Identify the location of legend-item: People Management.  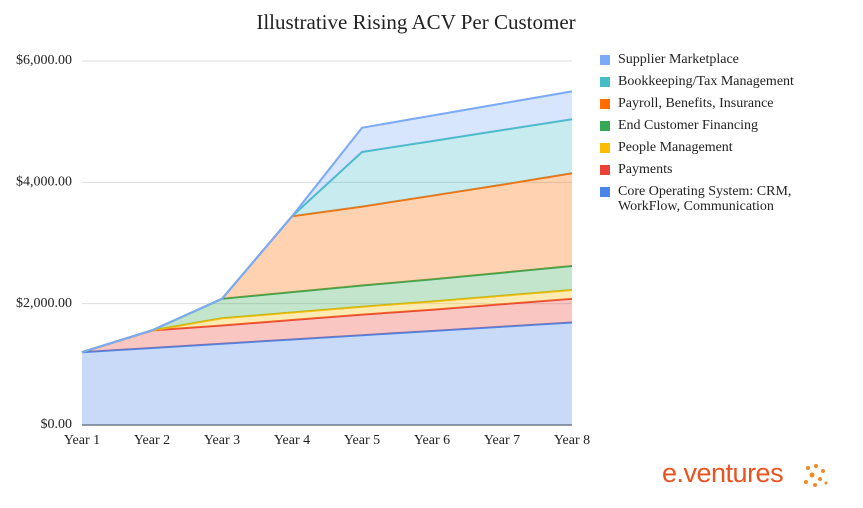
(720, 147).